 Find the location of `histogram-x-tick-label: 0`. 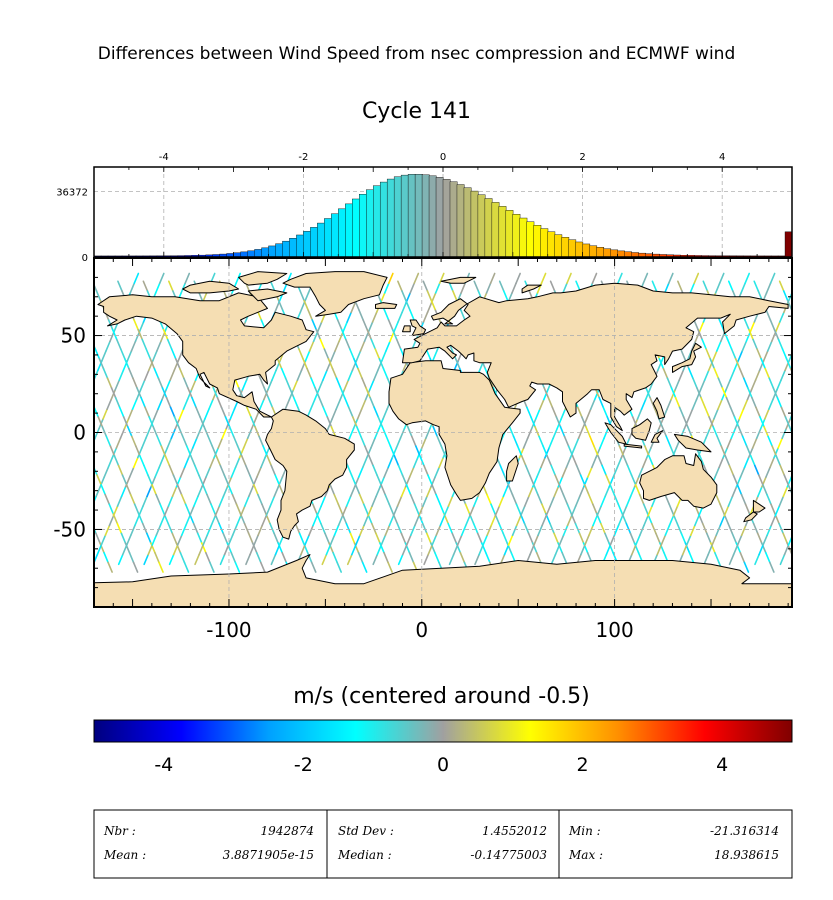

histogram-x-tick-label: 0 is located at coordinates (443, 157).